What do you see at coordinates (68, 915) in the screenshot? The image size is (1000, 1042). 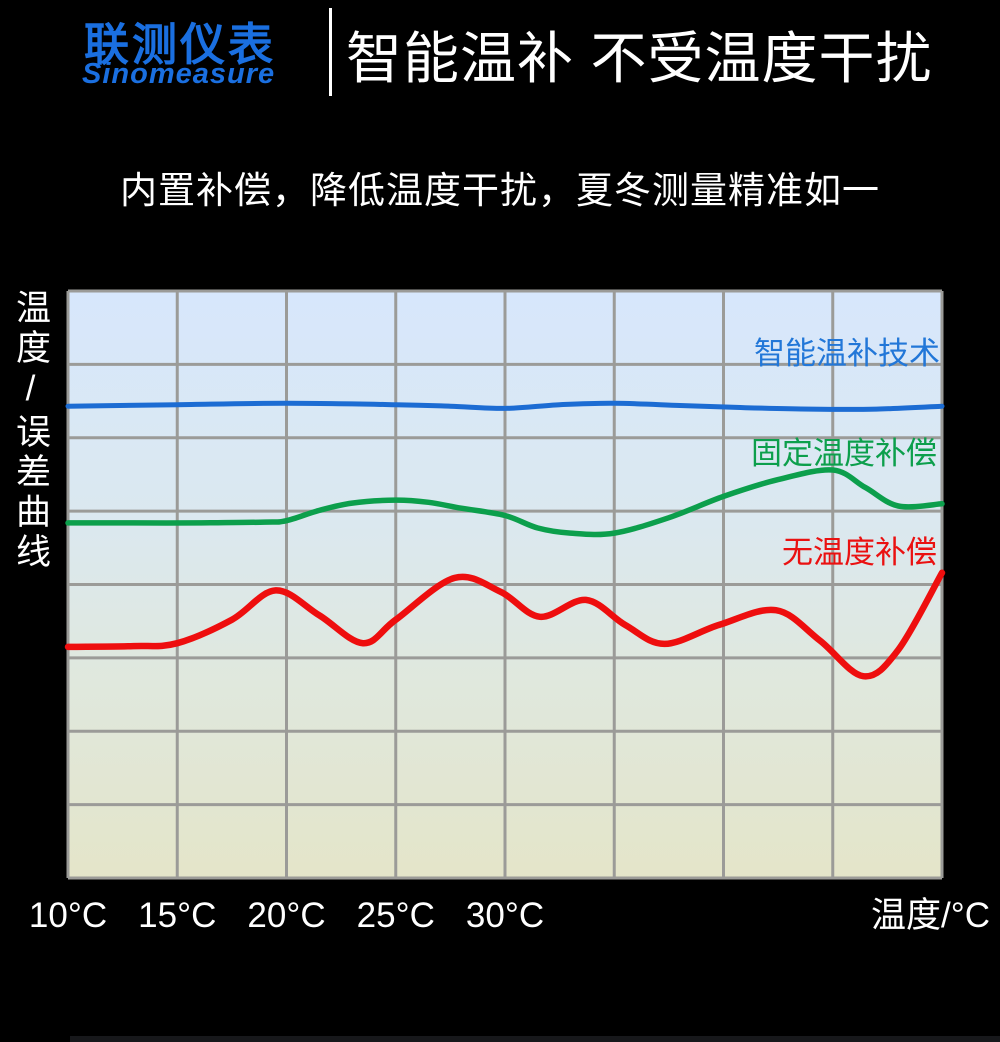 I see `x-tick-label: 10°C` at bounding box center [68, 915].